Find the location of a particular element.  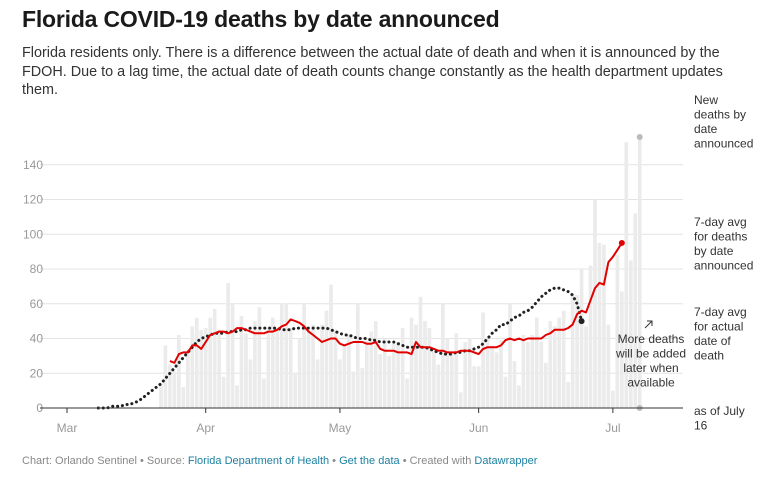

new-deaths-end-dot is located at coordinates (639, 136).